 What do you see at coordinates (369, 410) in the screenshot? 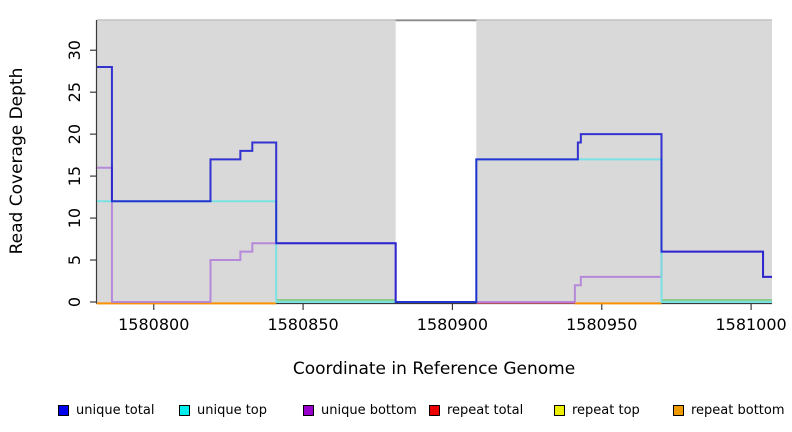
I see `legend-label: unique bottom` at bounding box center [369, 410].